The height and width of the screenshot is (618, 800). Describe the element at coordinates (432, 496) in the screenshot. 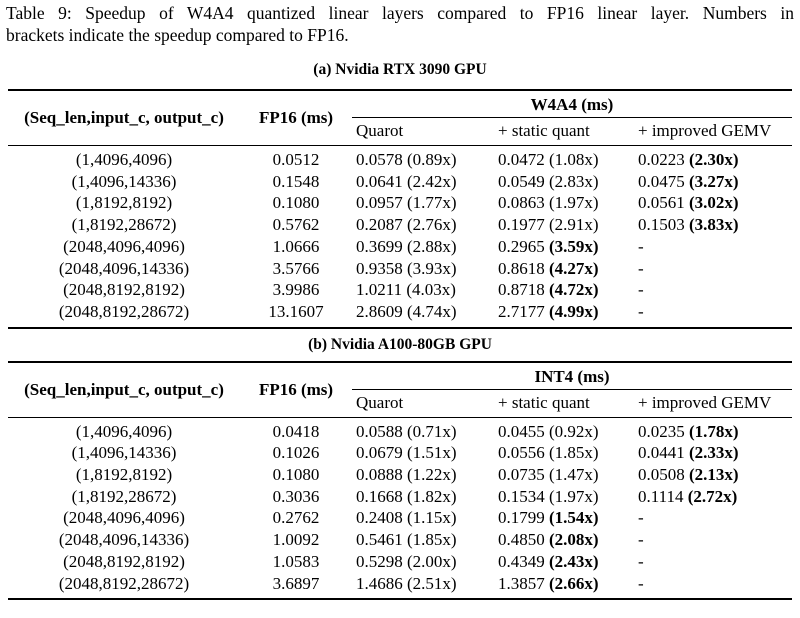

I see `speedup-value: (1.82x)` at that location.